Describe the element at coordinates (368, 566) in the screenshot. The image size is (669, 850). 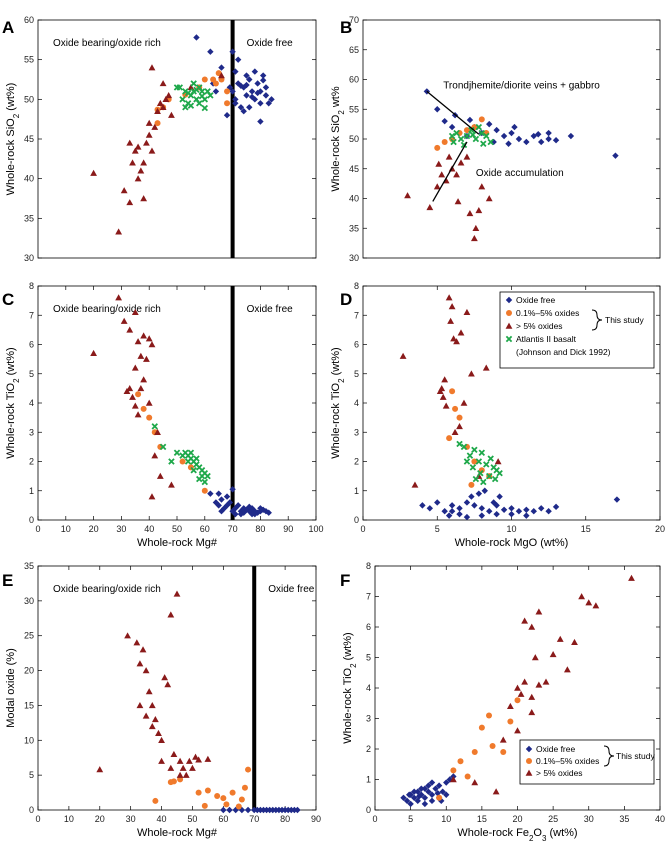
I see `y-tick-label: 8` at that location.